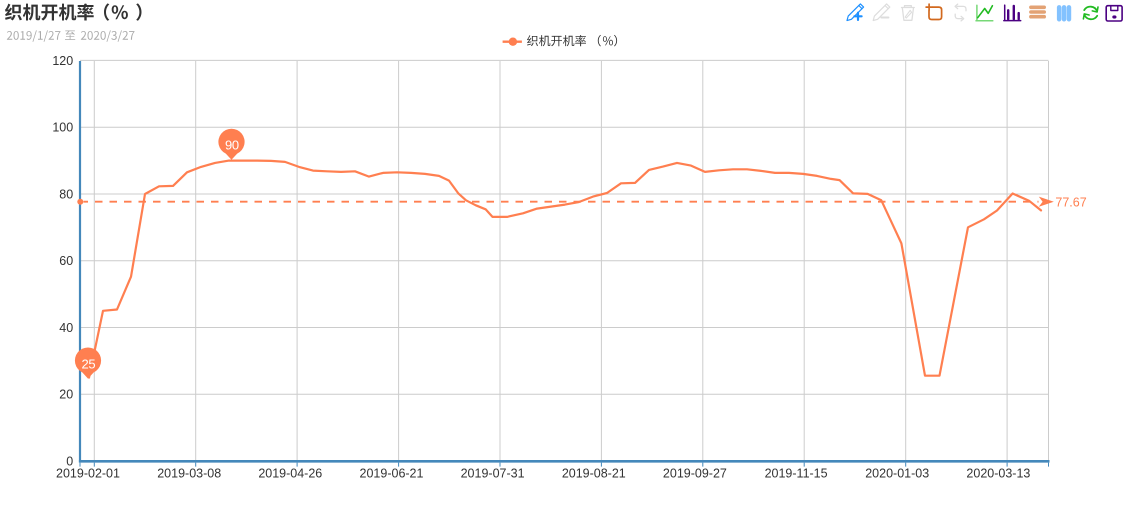 The width and height of the screenshot is (1128, 520). I want to click on svg-text: 100, so click(62, 128).